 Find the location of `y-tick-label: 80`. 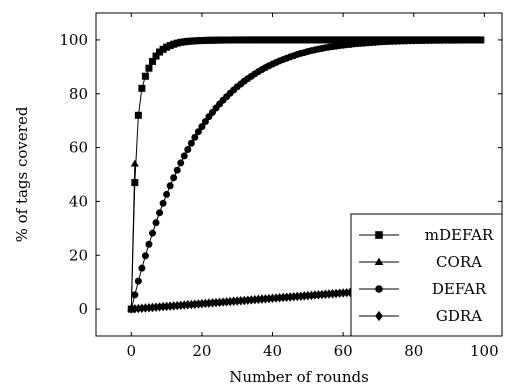

y-tick-label: 80 is located at coordinates (78, 94).